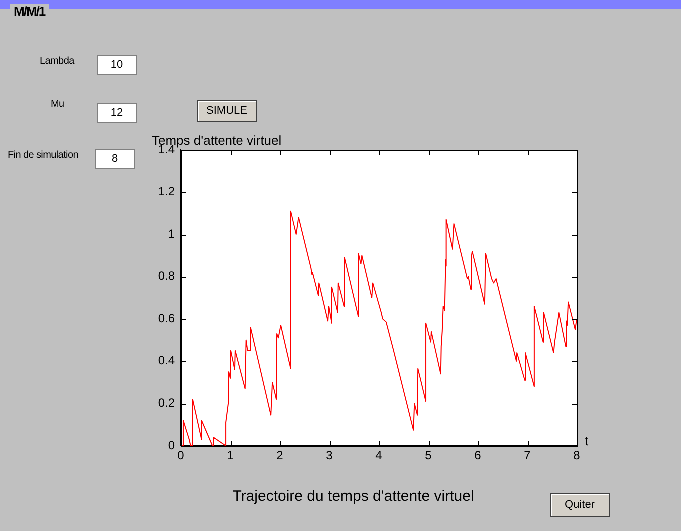  I want to click on text: Trajectoire du temps d'attente virtuel, so click(353, 497).